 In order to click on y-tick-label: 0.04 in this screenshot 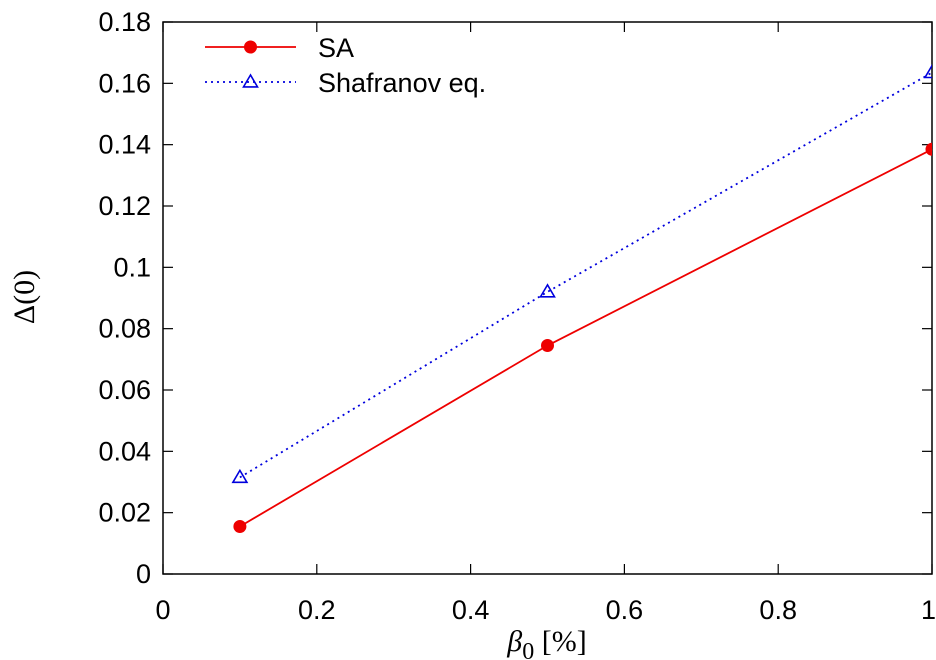, I will do `click(124, 451)`.